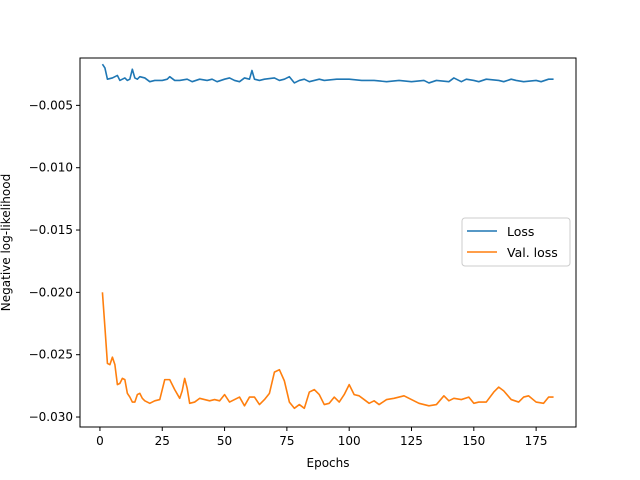 The height and width of the screenshot is (480, 640). What do you see at coordinates (322, 437) in the screenshot?
I see `x-axis: 0 25 50 75 100 125 150 175` at bounding box center [322, 437].